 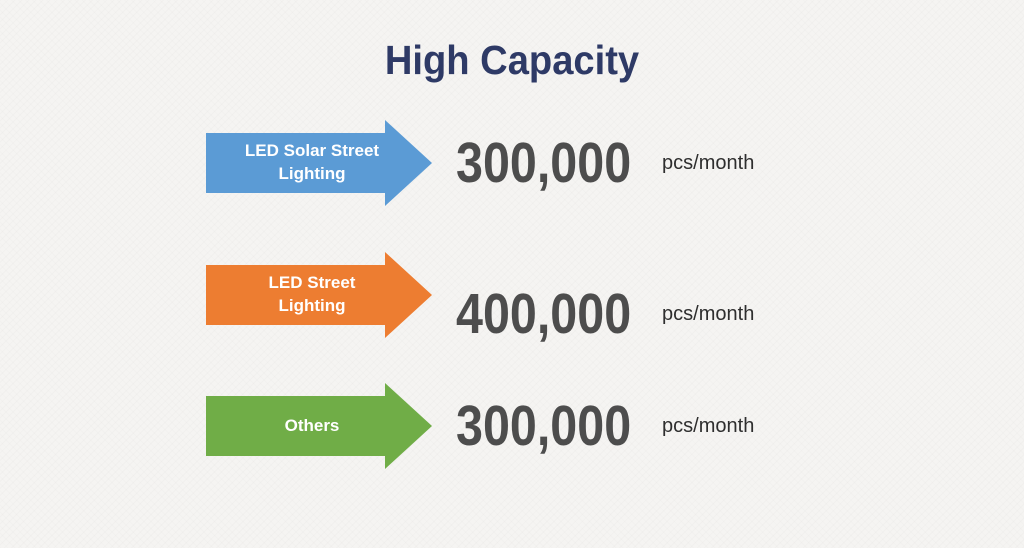 I want to click on arrow-label: LED Street Lighting, so click(x=312, y=294).